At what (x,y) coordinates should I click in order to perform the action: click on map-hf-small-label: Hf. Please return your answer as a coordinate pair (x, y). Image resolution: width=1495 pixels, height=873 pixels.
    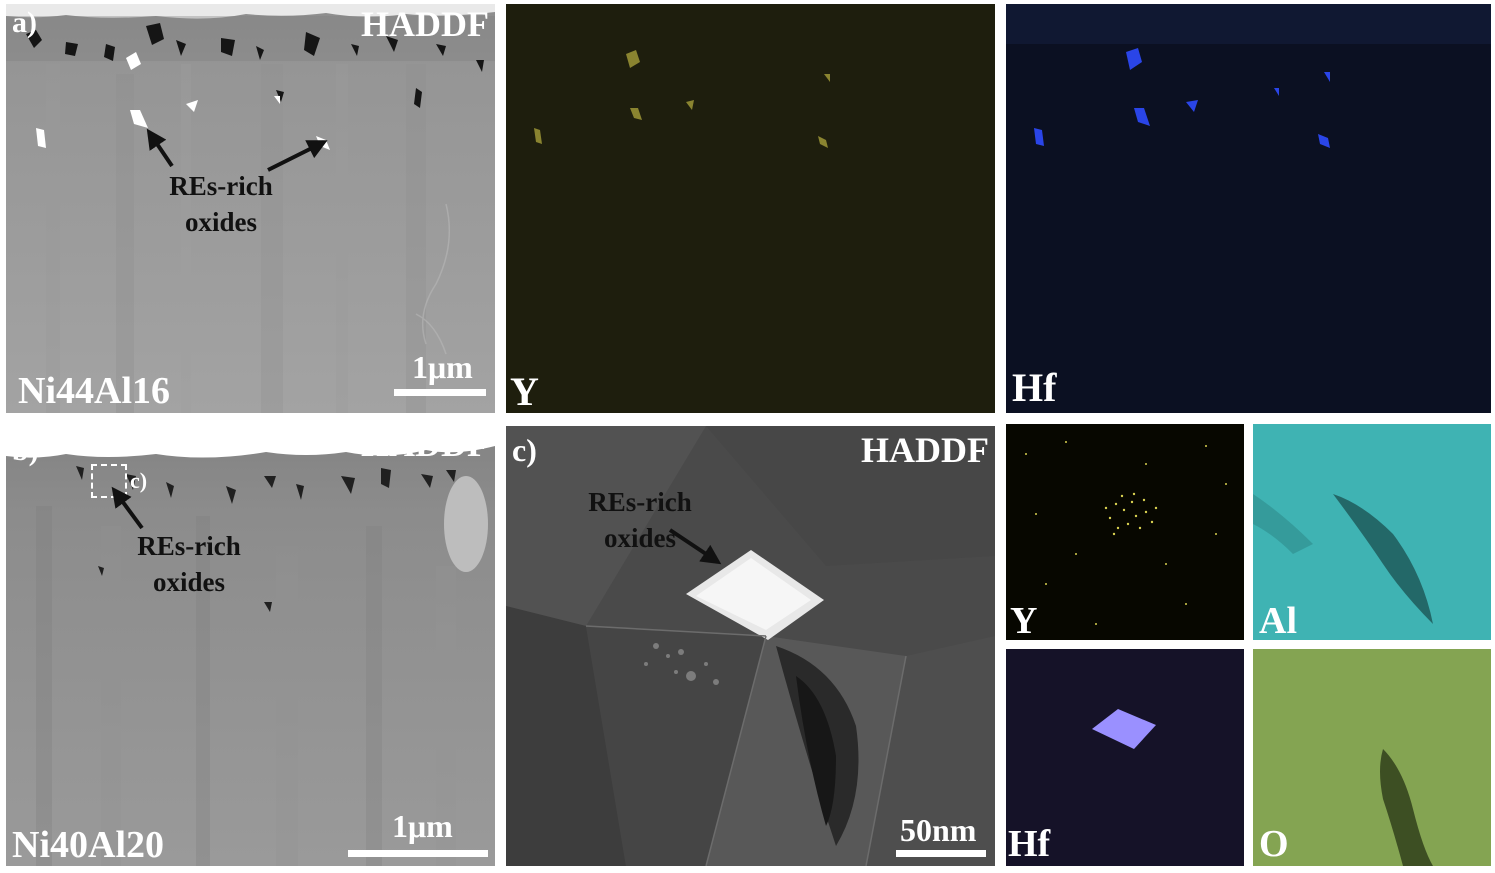
    Looking at the image, I should click on (1029, 844).